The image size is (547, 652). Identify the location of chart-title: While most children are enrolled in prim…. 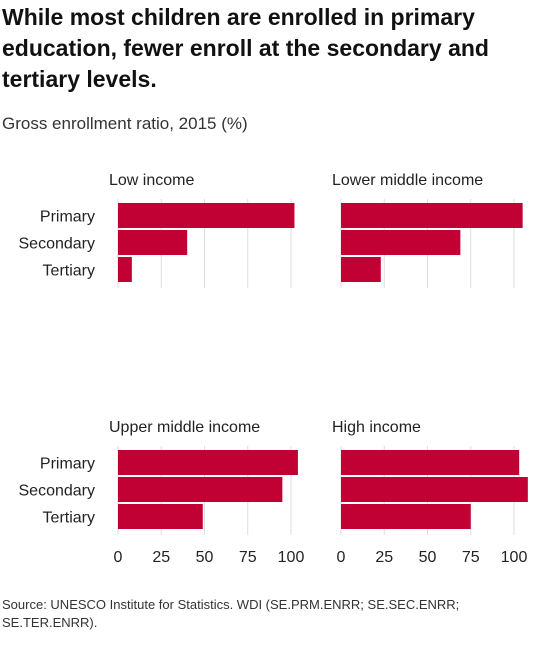
(245, 48).